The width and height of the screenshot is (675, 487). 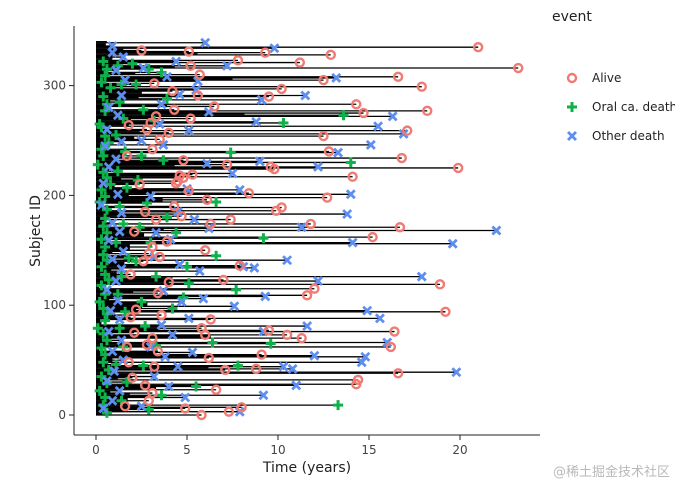 I want to click on y-tick-label: 300, so click(x=54, y=86).